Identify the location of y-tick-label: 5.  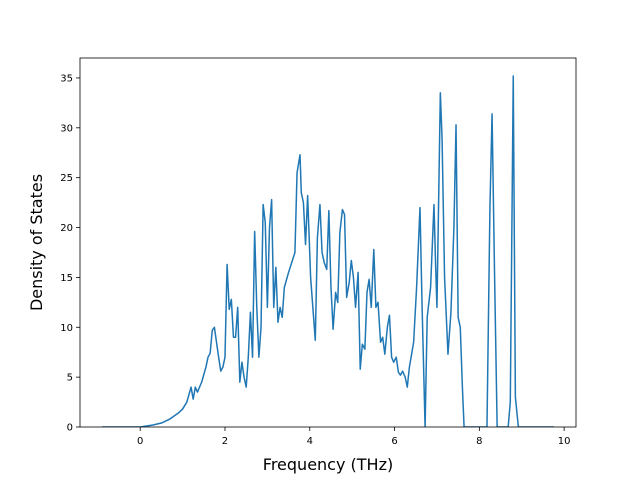
(70, 378).